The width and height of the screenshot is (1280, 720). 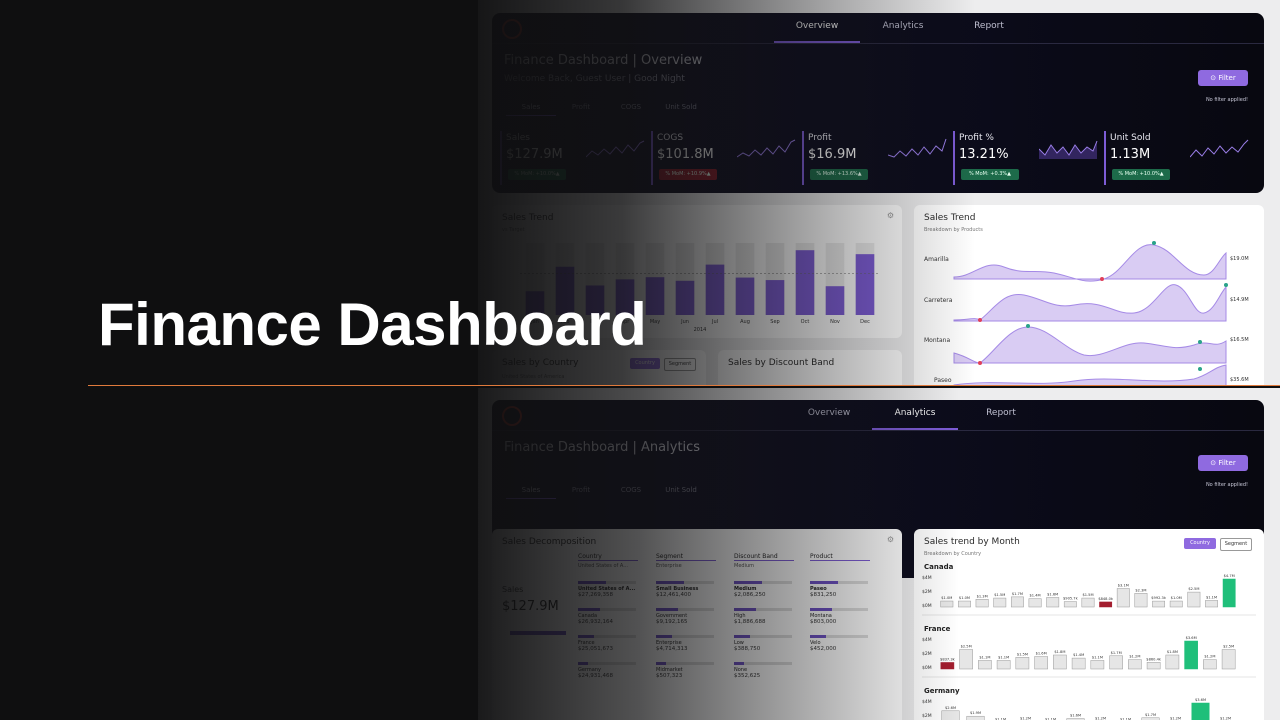 What do you see at coordinates (764, 557) in the screenshot?
I see `decomposition-column-header: Discount Band` at bounding box center [764, 557].